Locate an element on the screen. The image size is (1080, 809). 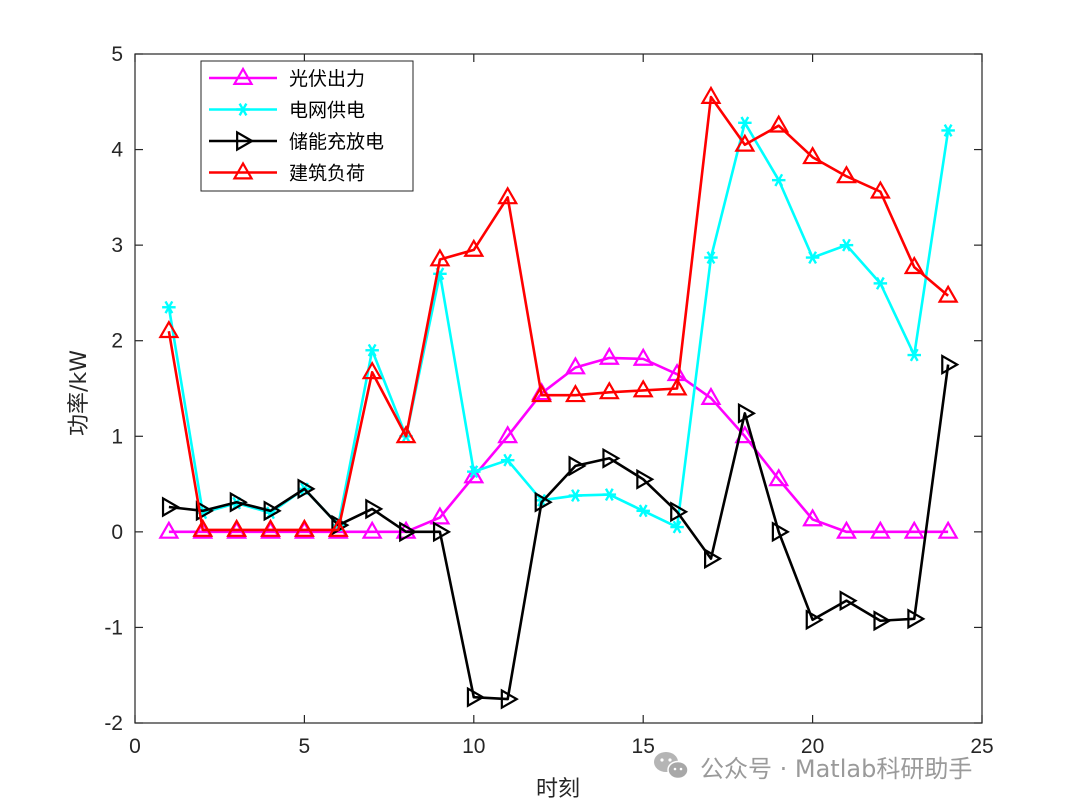
legend-box is located at coordinates (307, 126).